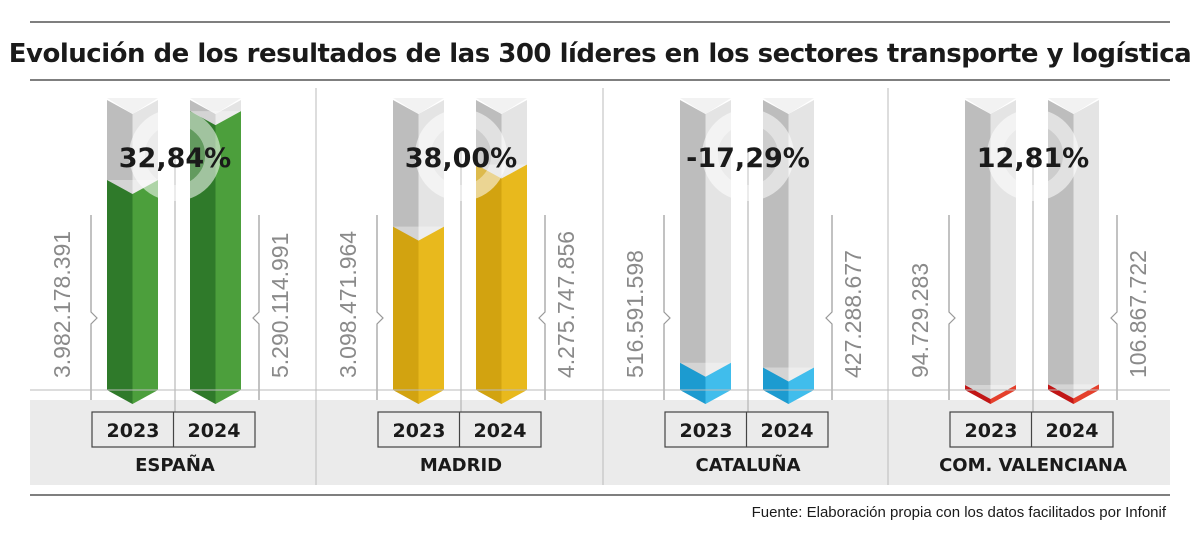  I want to click on value-label-2024: 5.290.114.991, so click(280, 305).